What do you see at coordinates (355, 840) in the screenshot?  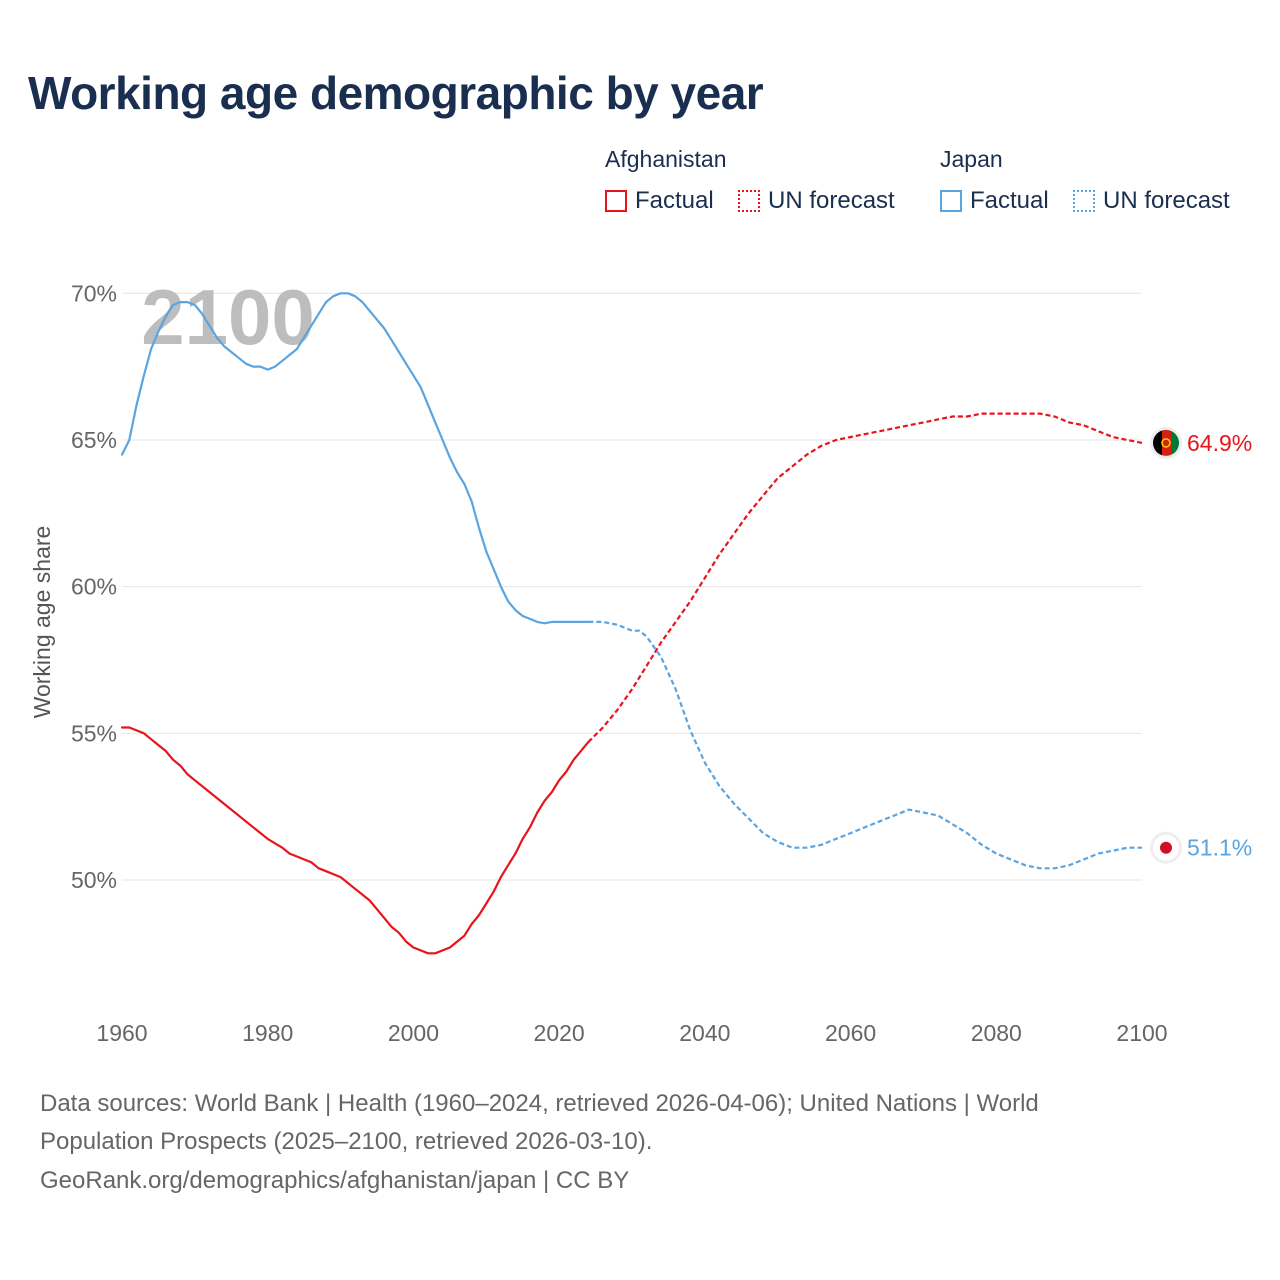 I see `afghanistan-factual-line` at bounding box center [355, 840].